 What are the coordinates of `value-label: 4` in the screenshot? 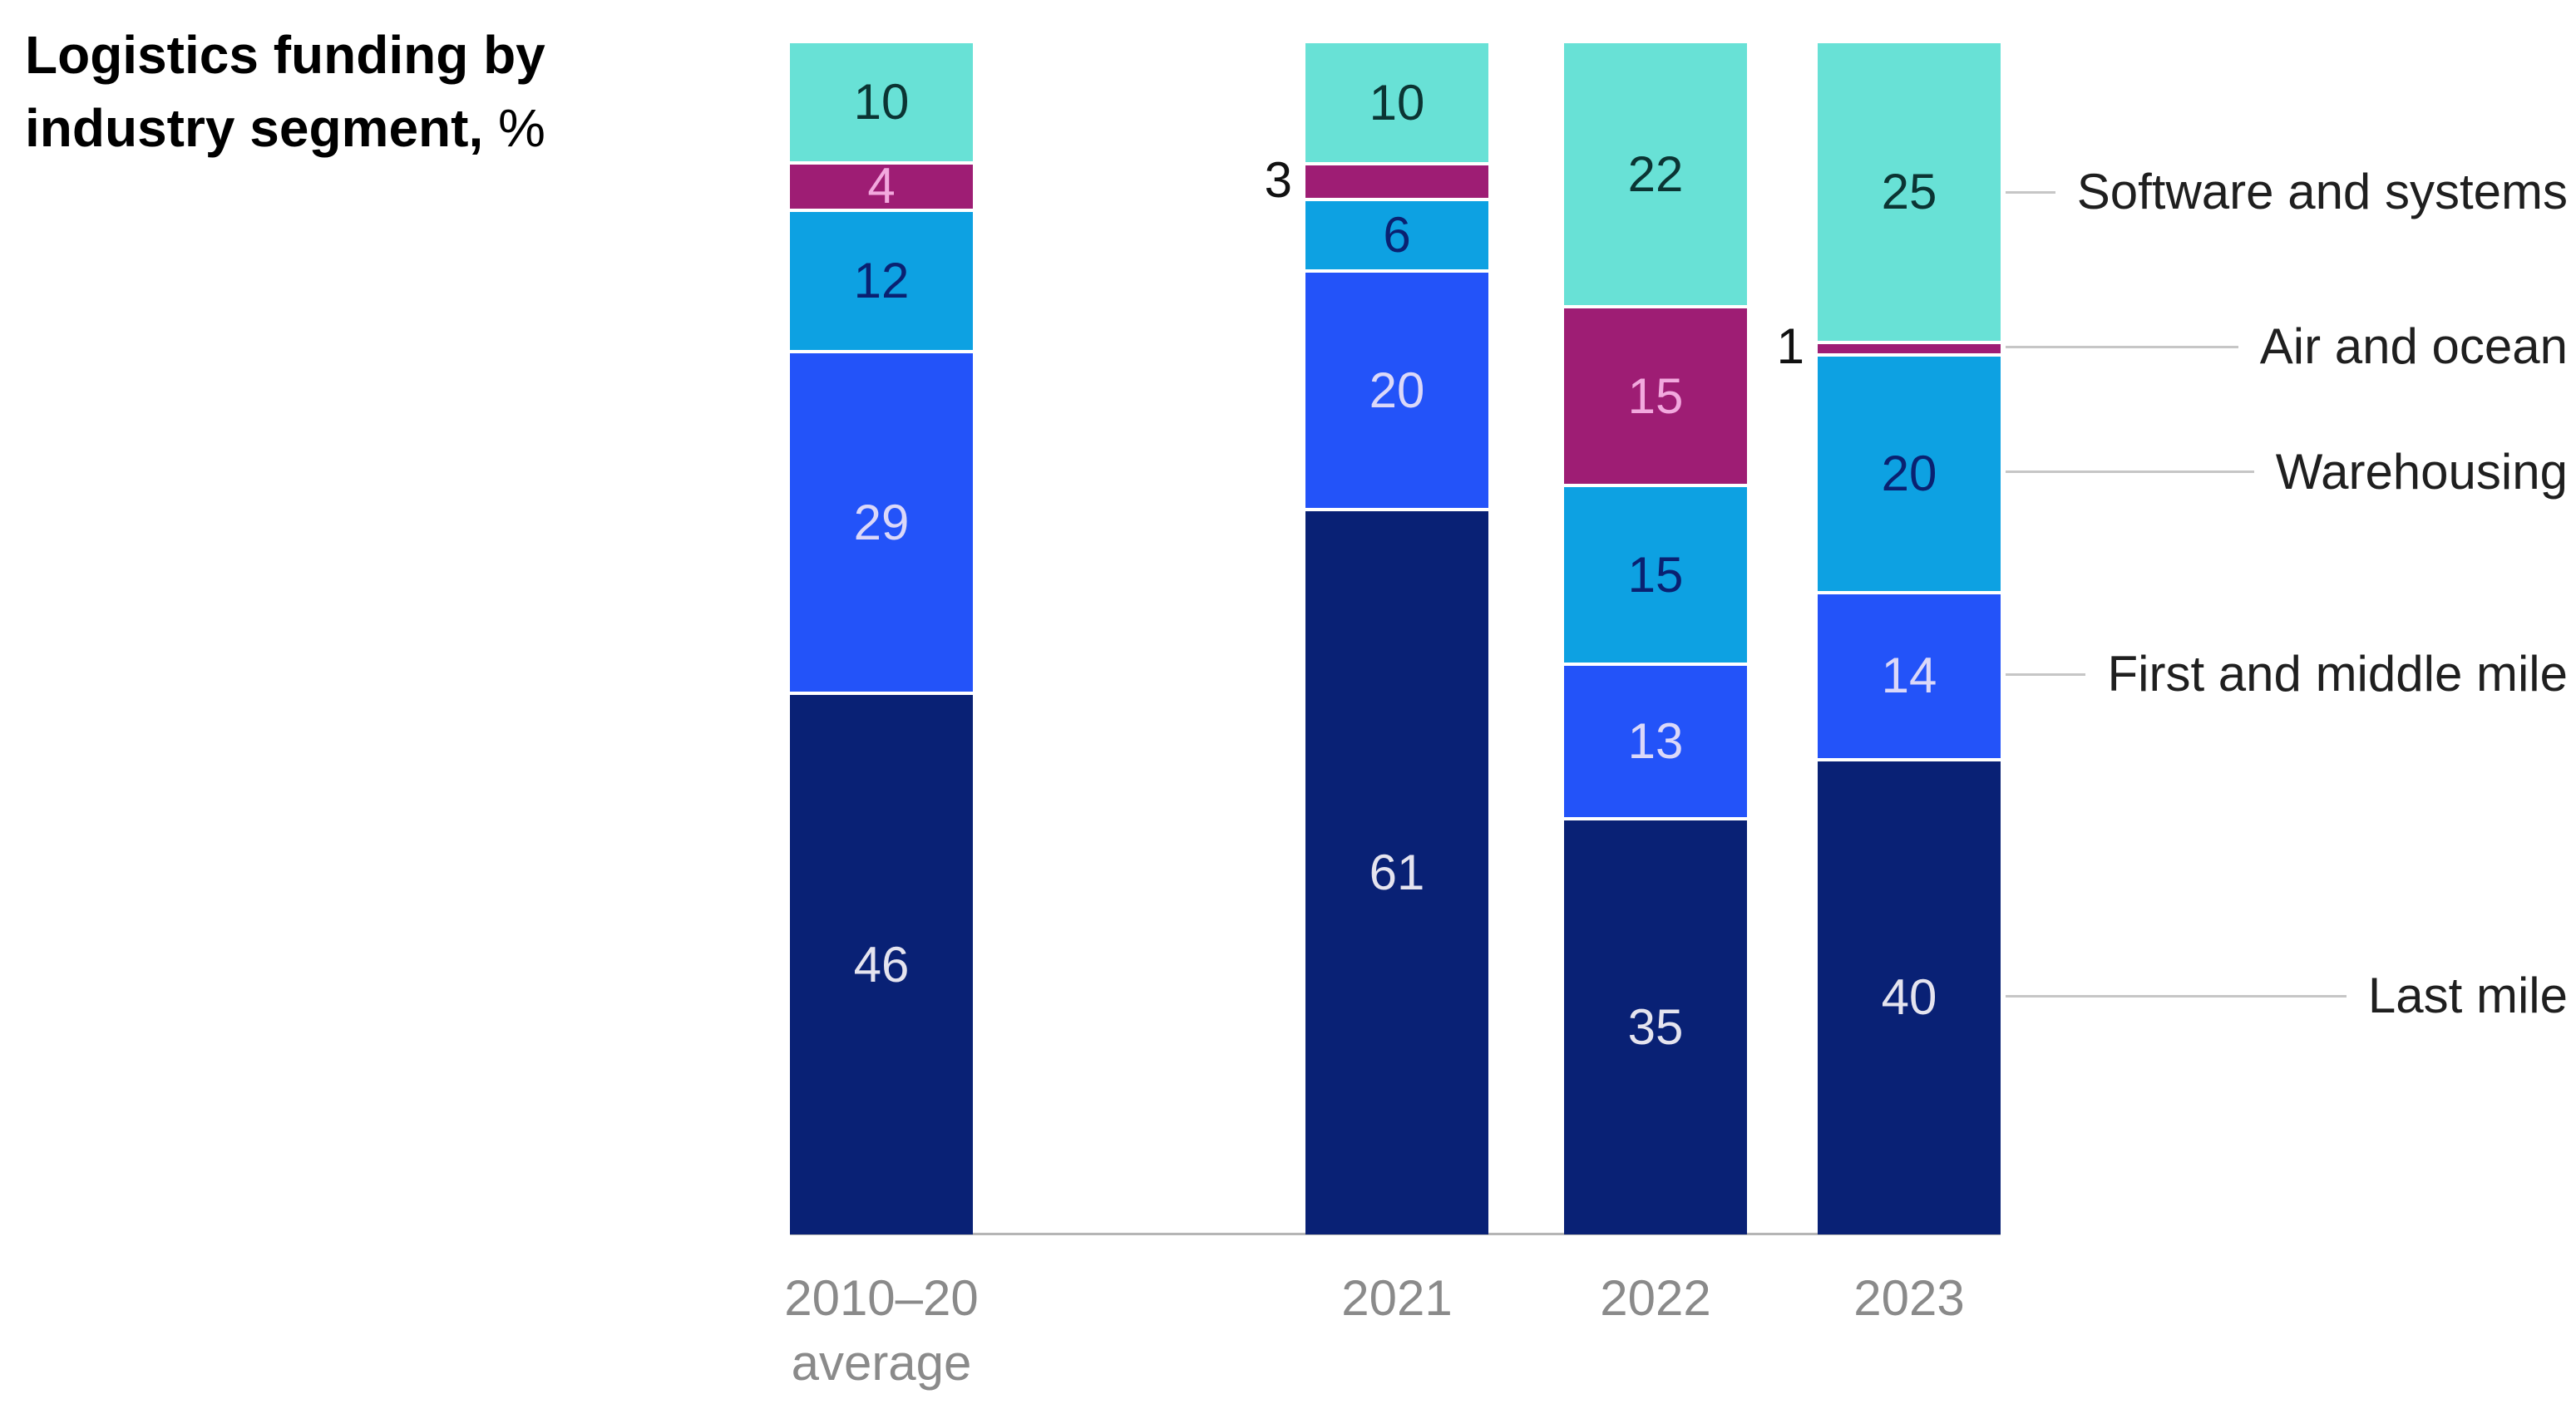 It's located at (881, 186).